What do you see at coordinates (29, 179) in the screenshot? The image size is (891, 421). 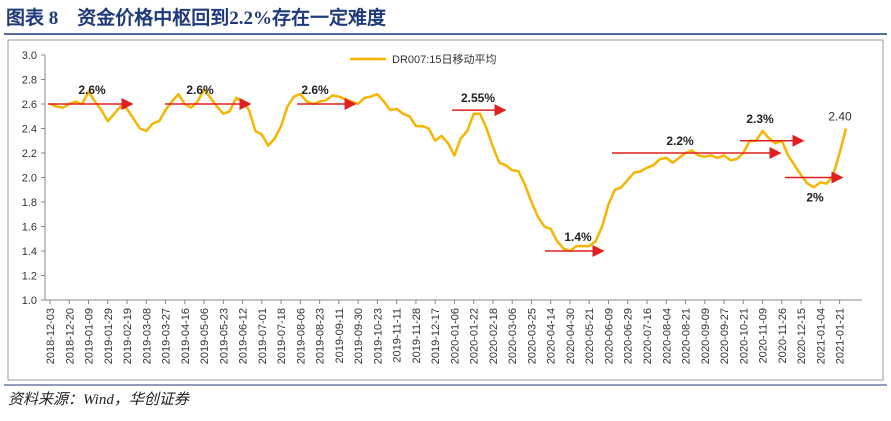 I see `y-tick-label: 2.0` at bounding box center [29, 179].